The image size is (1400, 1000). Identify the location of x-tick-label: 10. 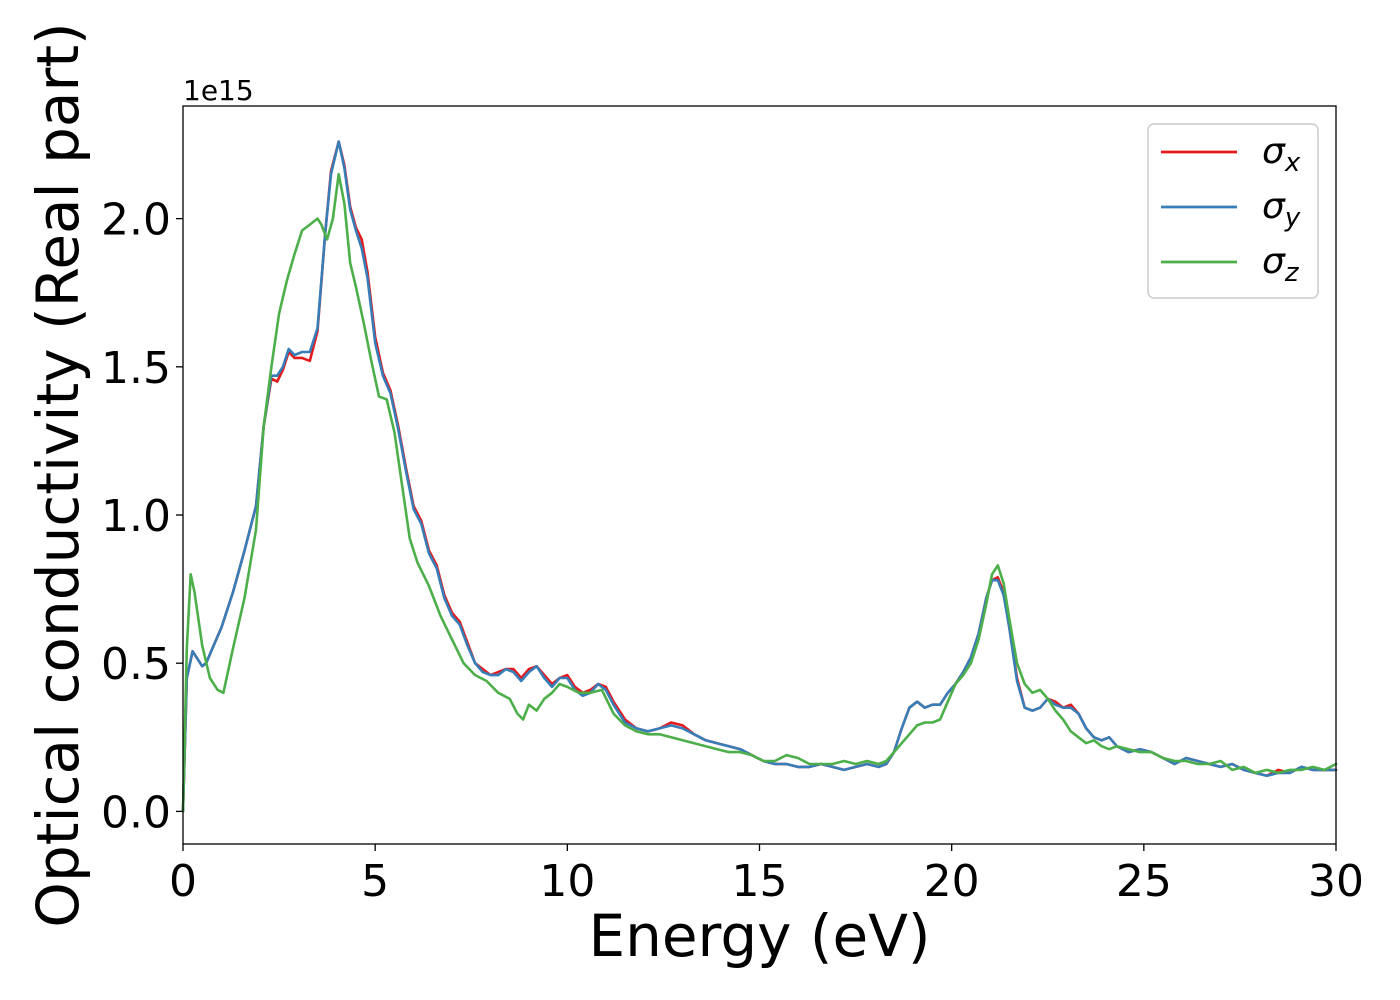
(567, 881).